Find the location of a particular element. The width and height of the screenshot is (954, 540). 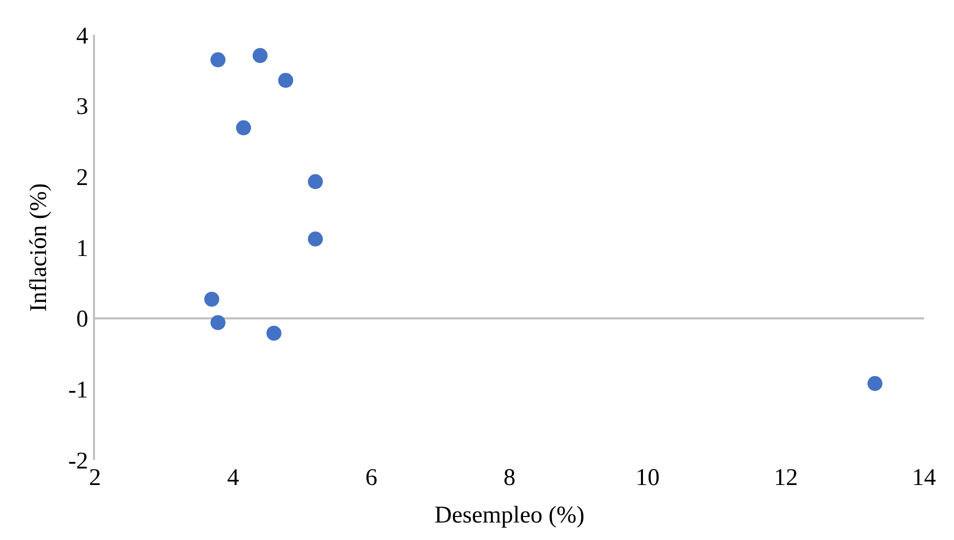

x-tick-label: 6 is located at coordinates (371, 478).